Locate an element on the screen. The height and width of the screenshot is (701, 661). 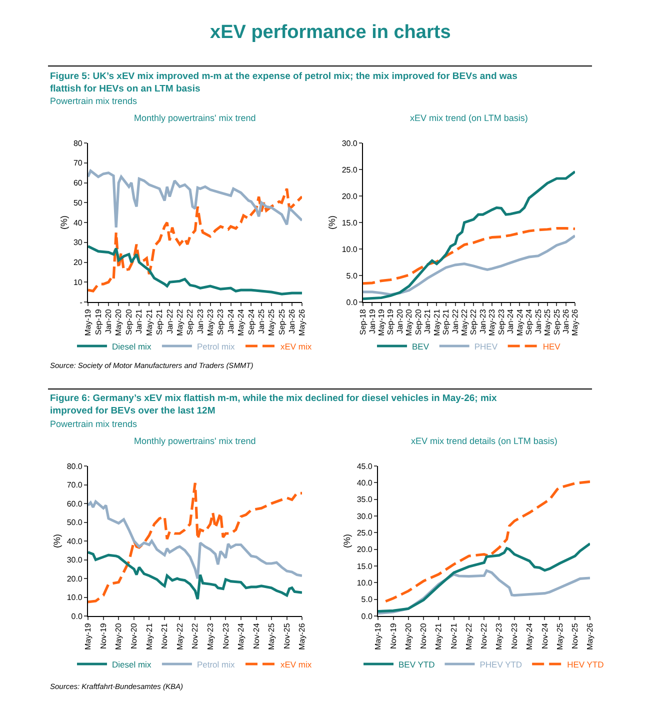
x-tick-label: Sep-19 is located at coordinates (98, 321).